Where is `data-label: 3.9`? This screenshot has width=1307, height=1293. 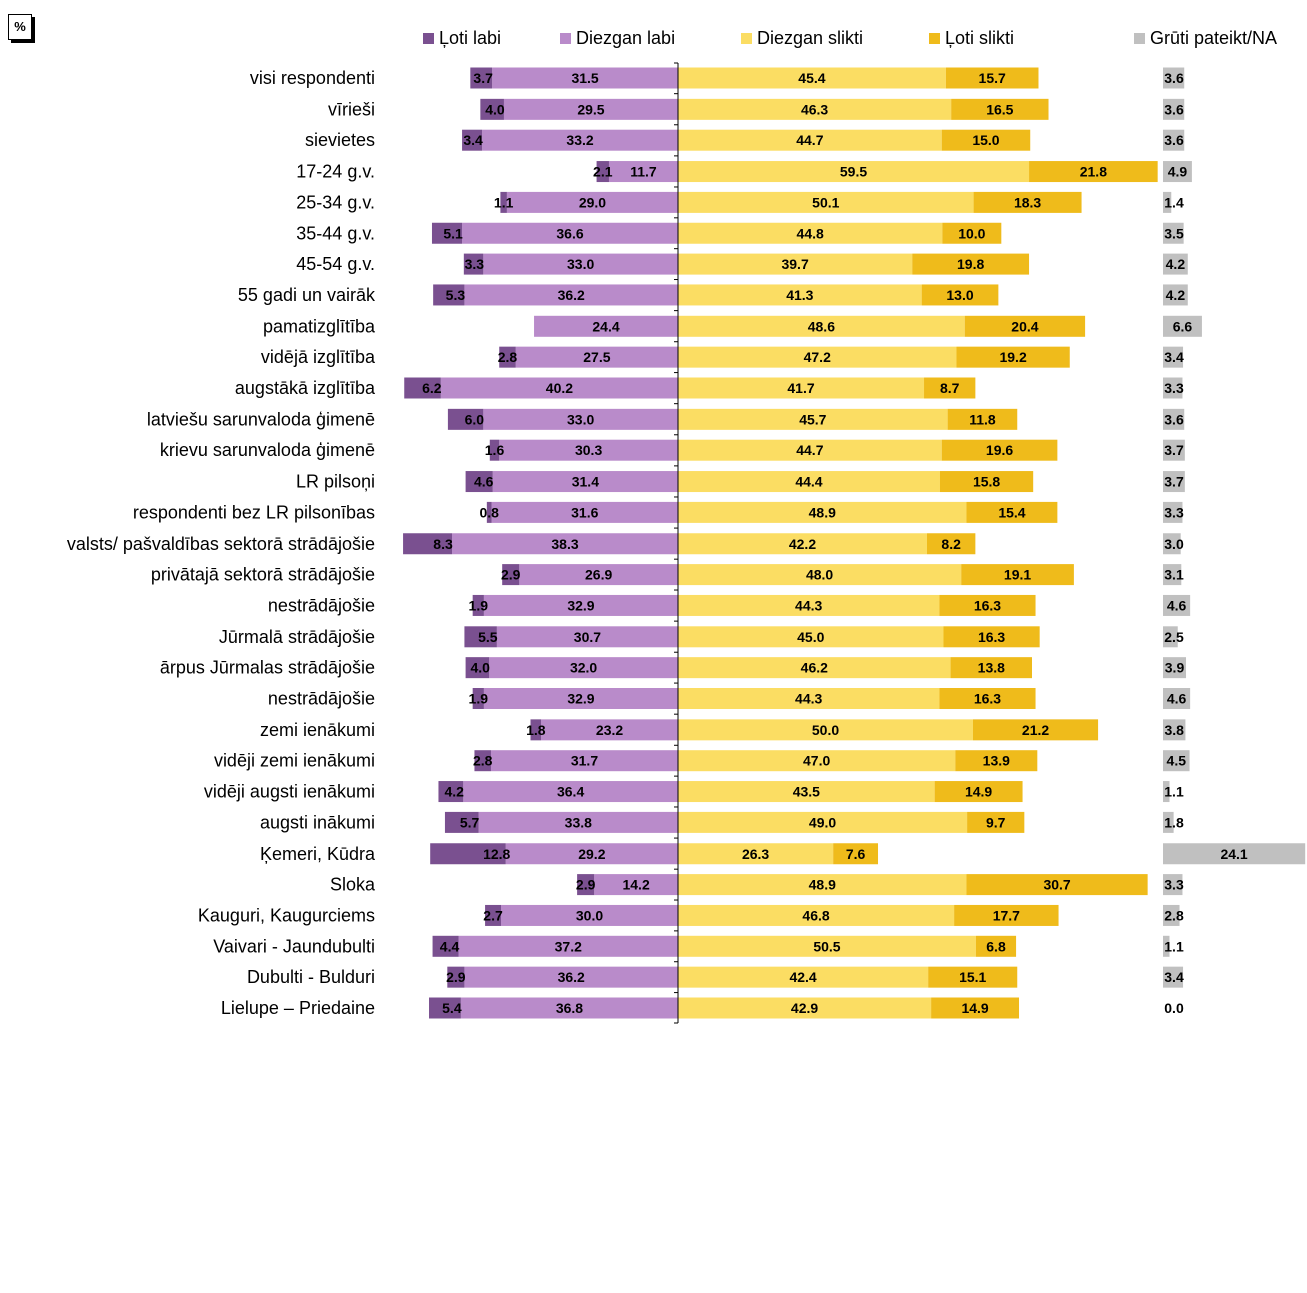 data-label: 3.9 is located at coordinates (1175, 668).